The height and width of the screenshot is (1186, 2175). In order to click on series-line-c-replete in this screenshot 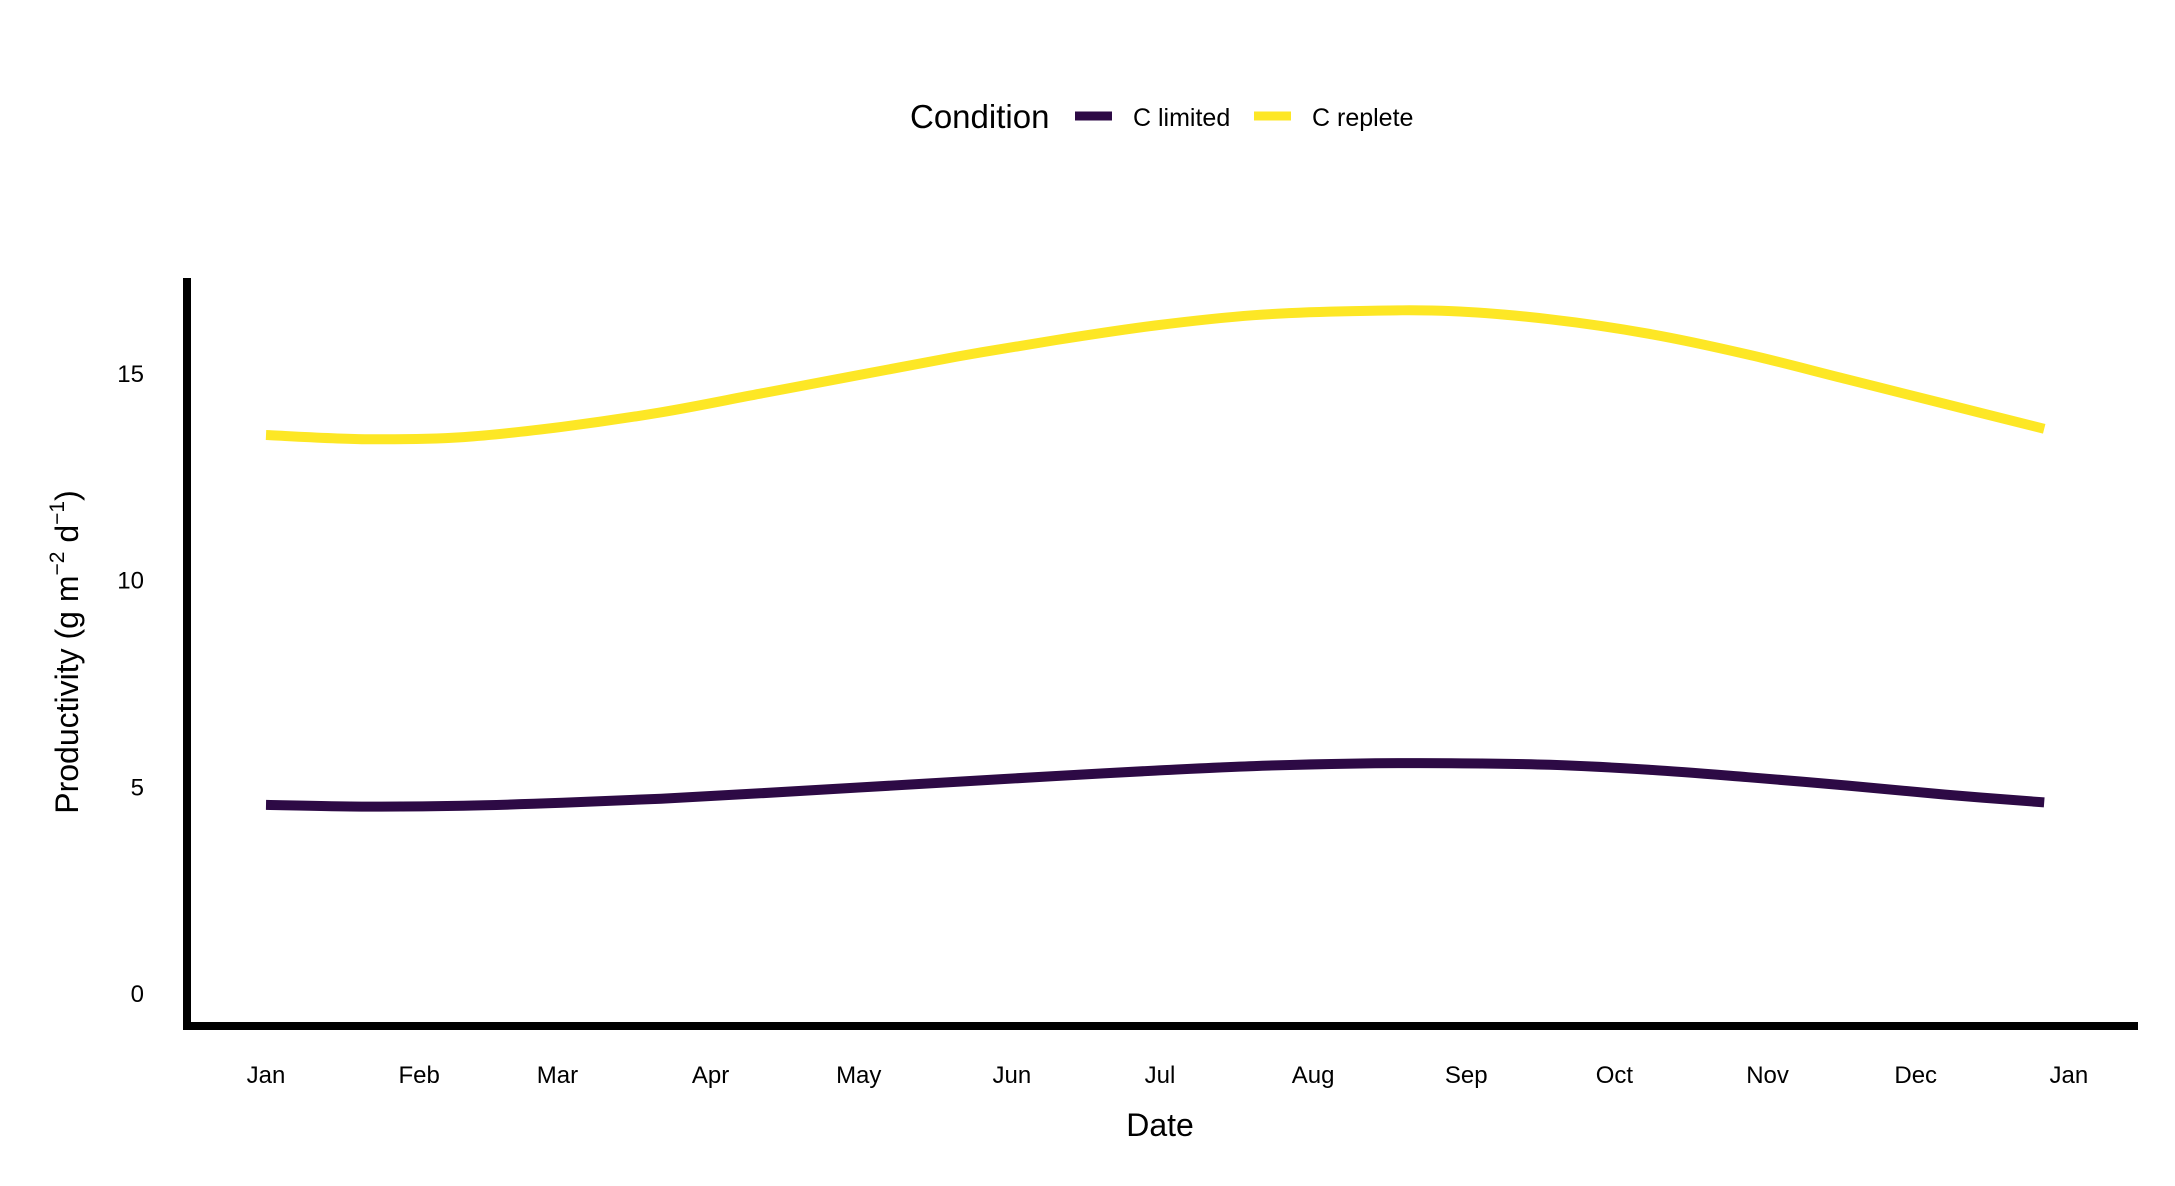, I will do `click(1155, 375)`.